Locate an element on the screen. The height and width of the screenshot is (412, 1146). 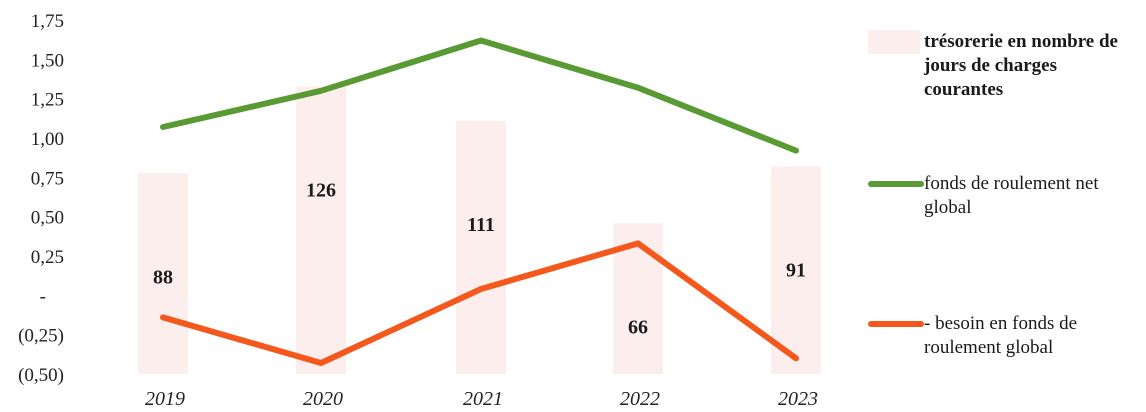
y-tick-label: - is located at coordinates (43, 296).